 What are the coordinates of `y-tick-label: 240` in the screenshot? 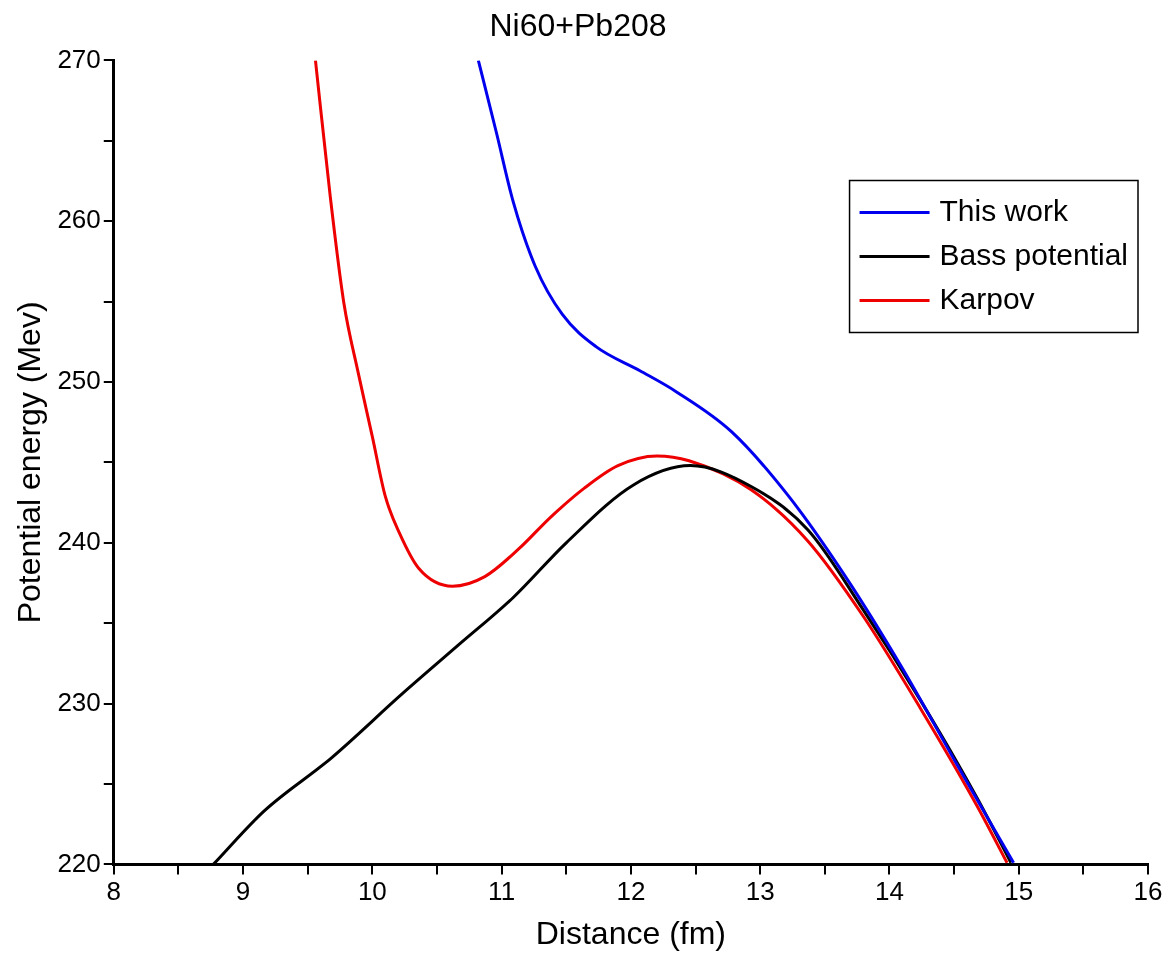 It's located at (79, 540).